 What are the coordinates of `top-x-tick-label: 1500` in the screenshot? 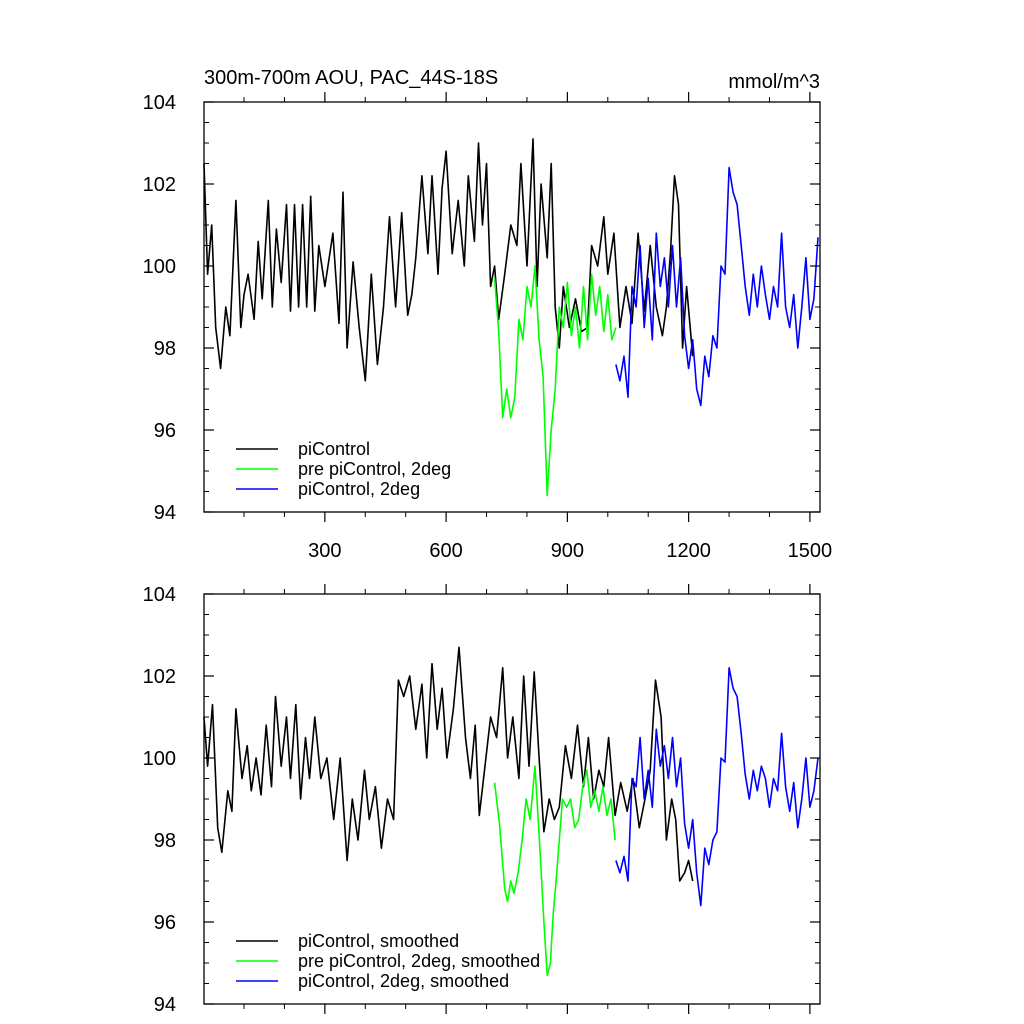 It's located at (810, 551).